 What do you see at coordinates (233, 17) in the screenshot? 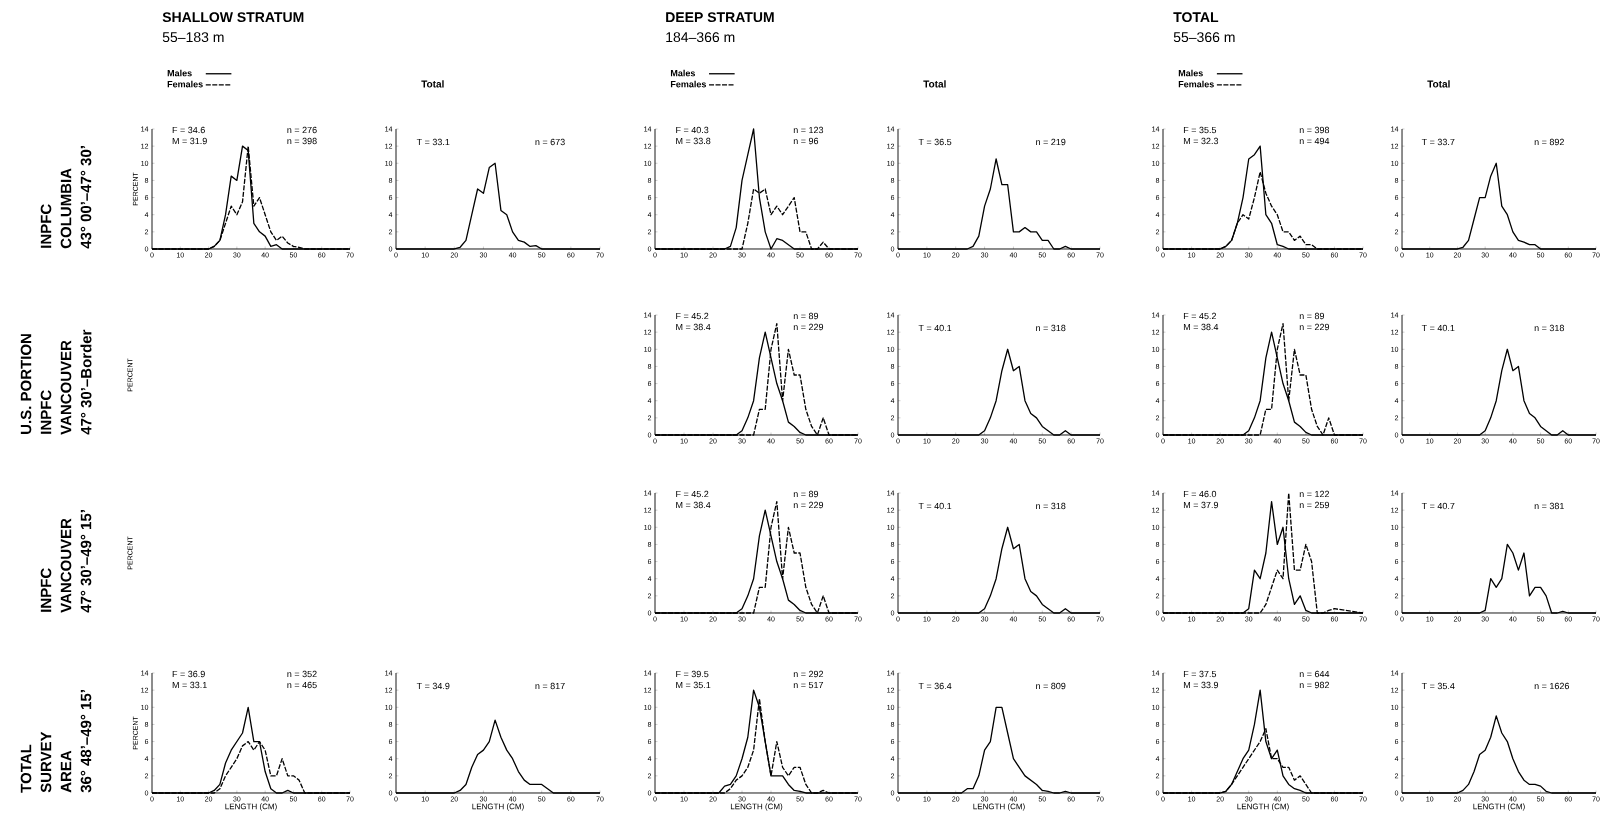
I see `chart-title: SHALLOW STRATUM` at bounding box center [233, 17].